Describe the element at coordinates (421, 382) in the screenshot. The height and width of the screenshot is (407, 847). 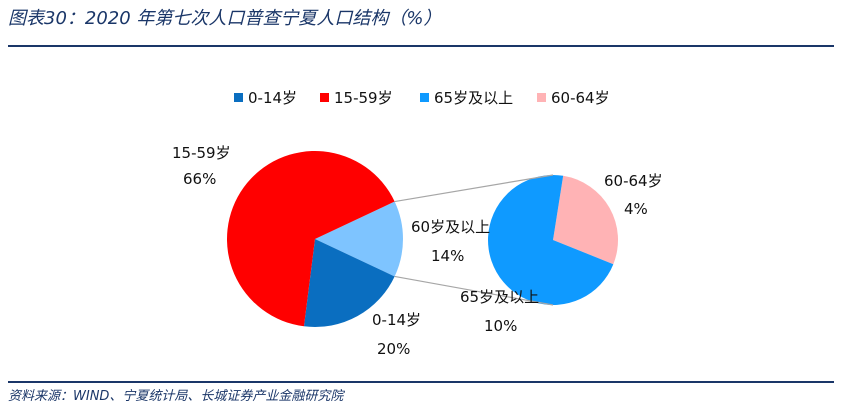
I see `footer-divider` at that location.